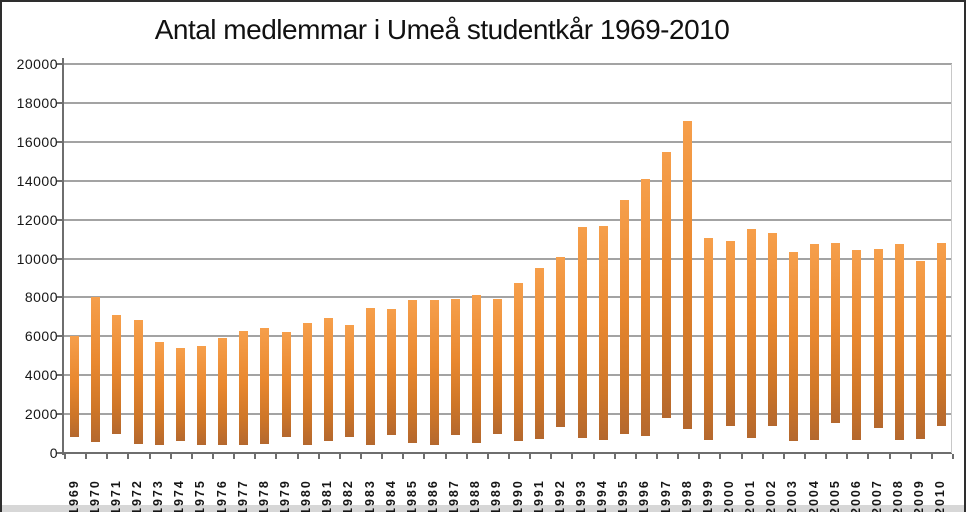  I want to click on x-axis, so click(507, 453).